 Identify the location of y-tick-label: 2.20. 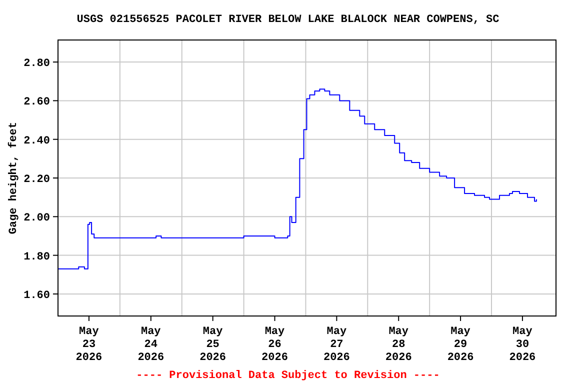
(37, 180).